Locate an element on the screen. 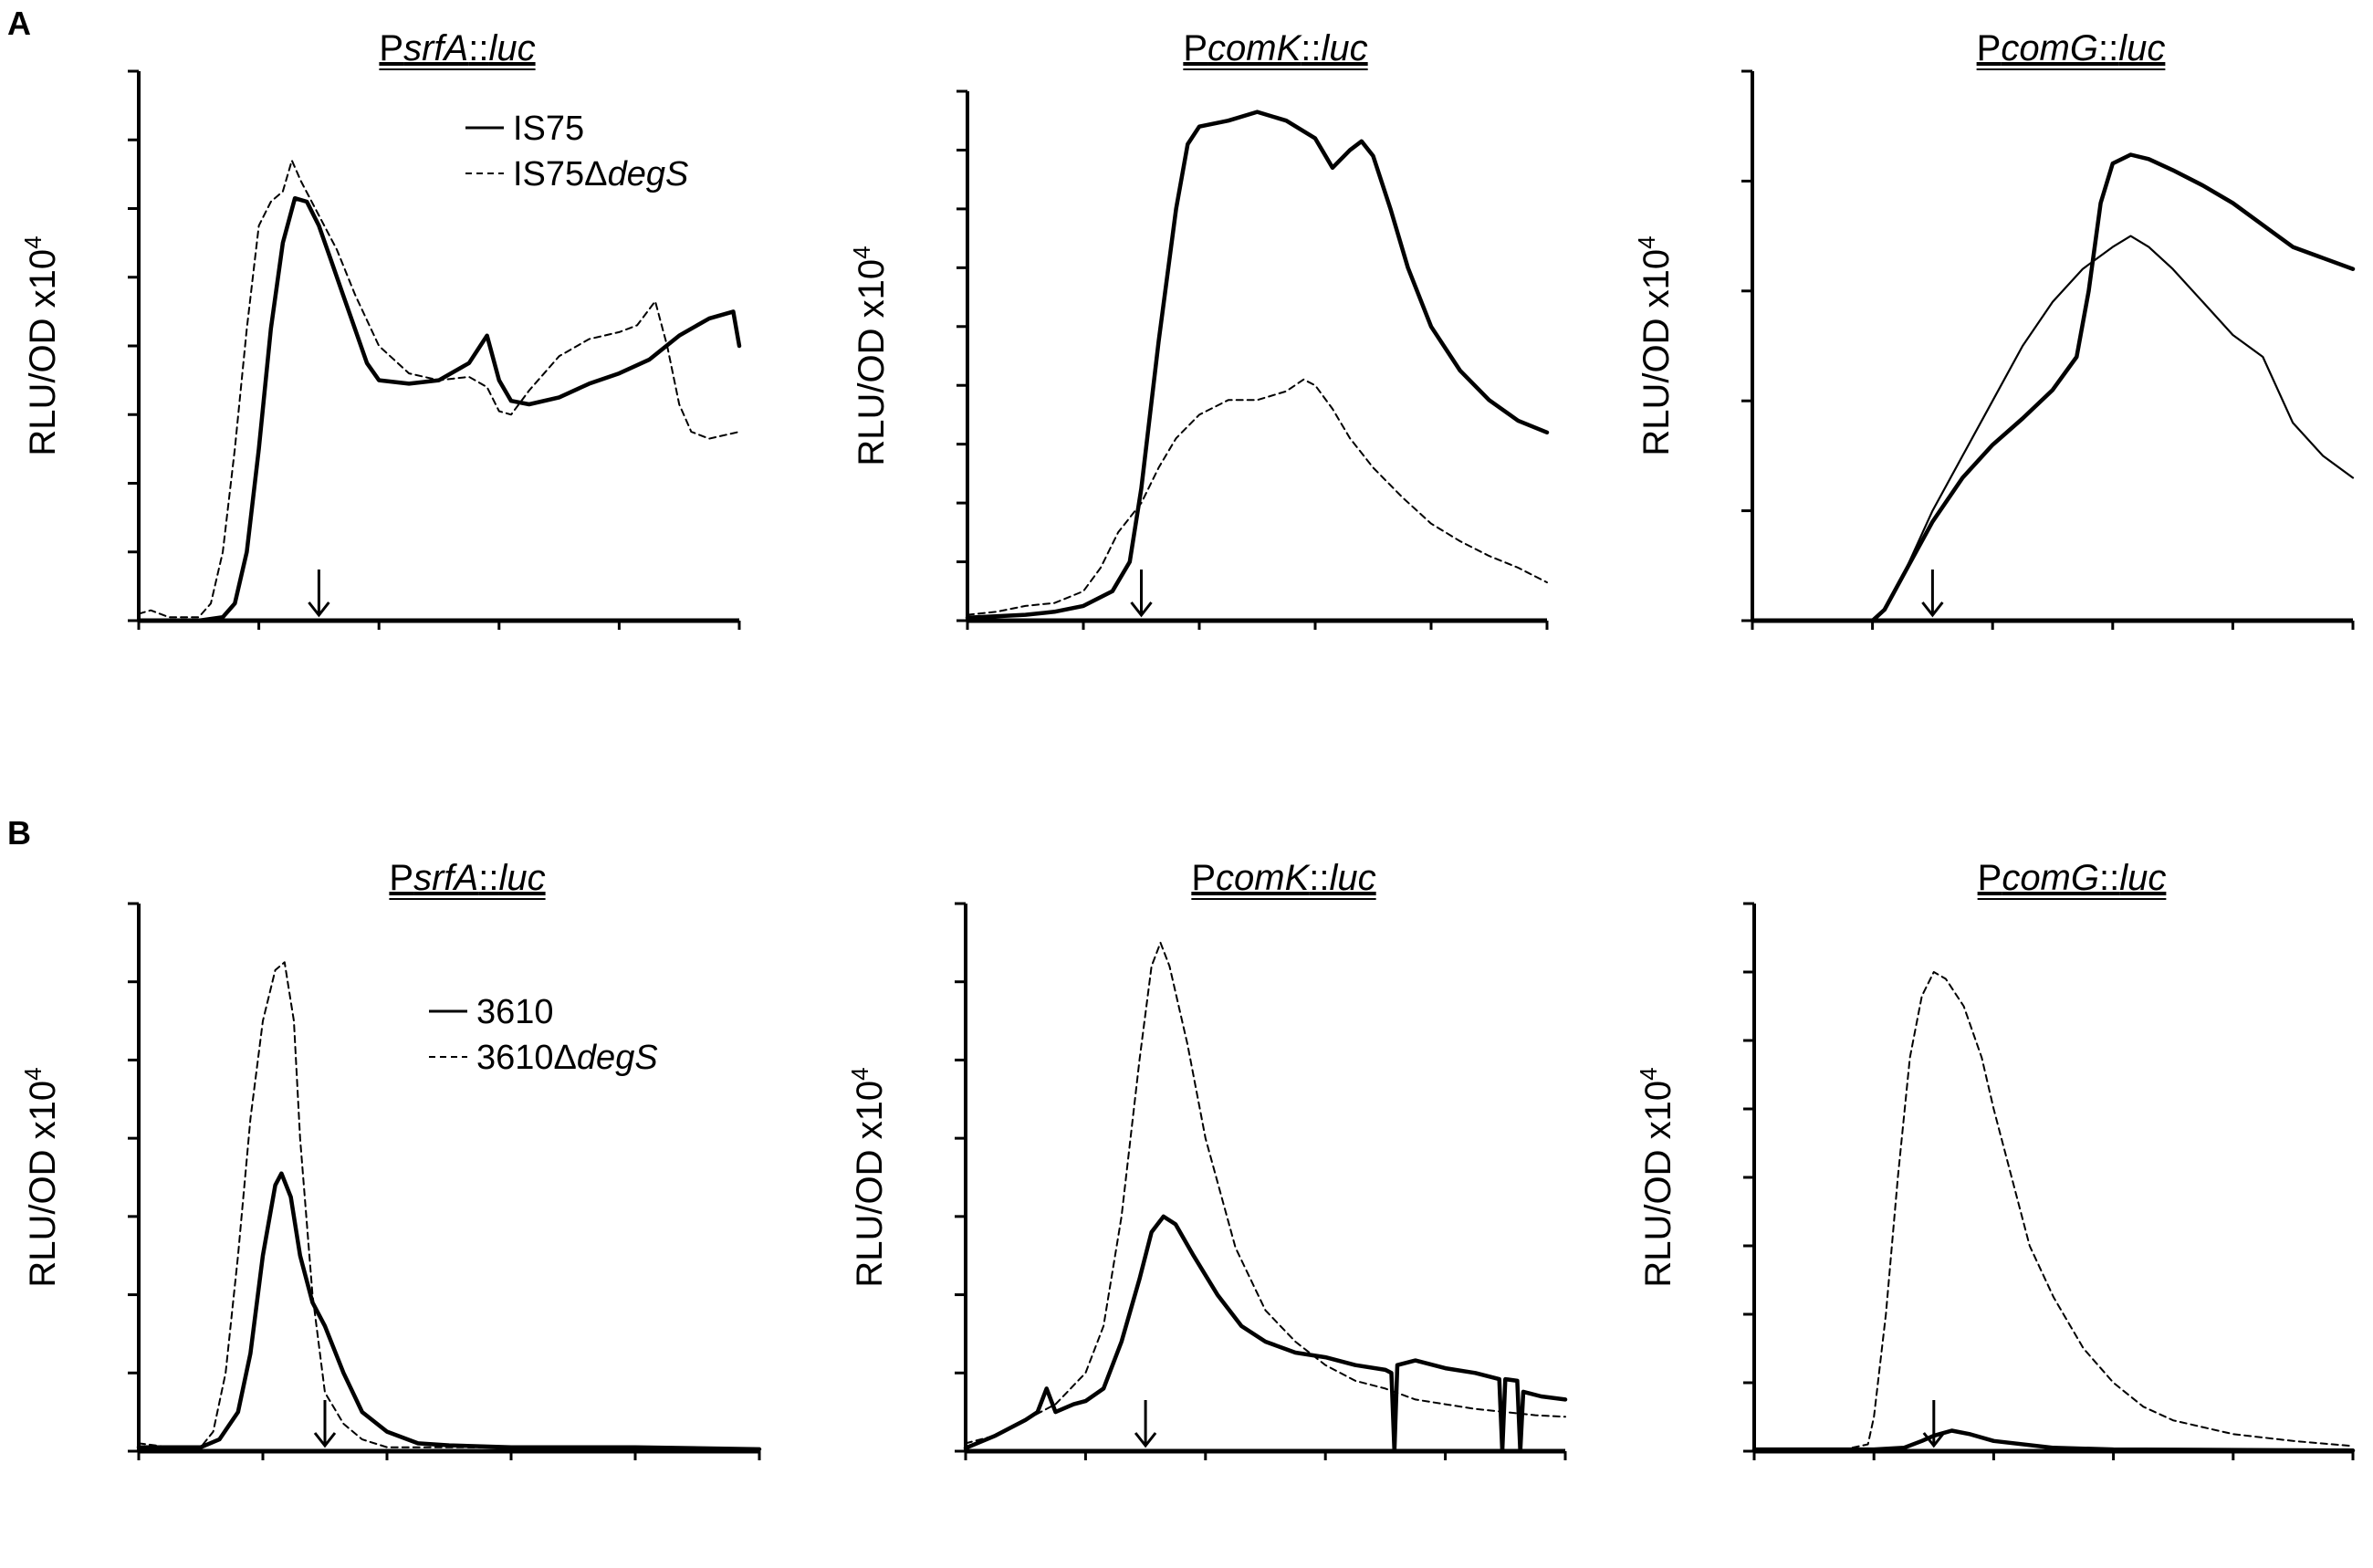 This screenshot has width=2373, height=1568. legend-label: 3610ΔdegS is located at coordinates (567, 1058).